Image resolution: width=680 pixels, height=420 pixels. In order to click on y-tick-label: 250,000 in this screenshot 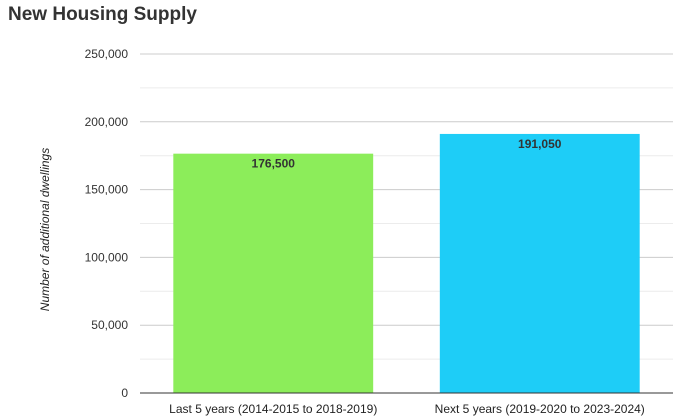, I will do `click(107, 54)`.